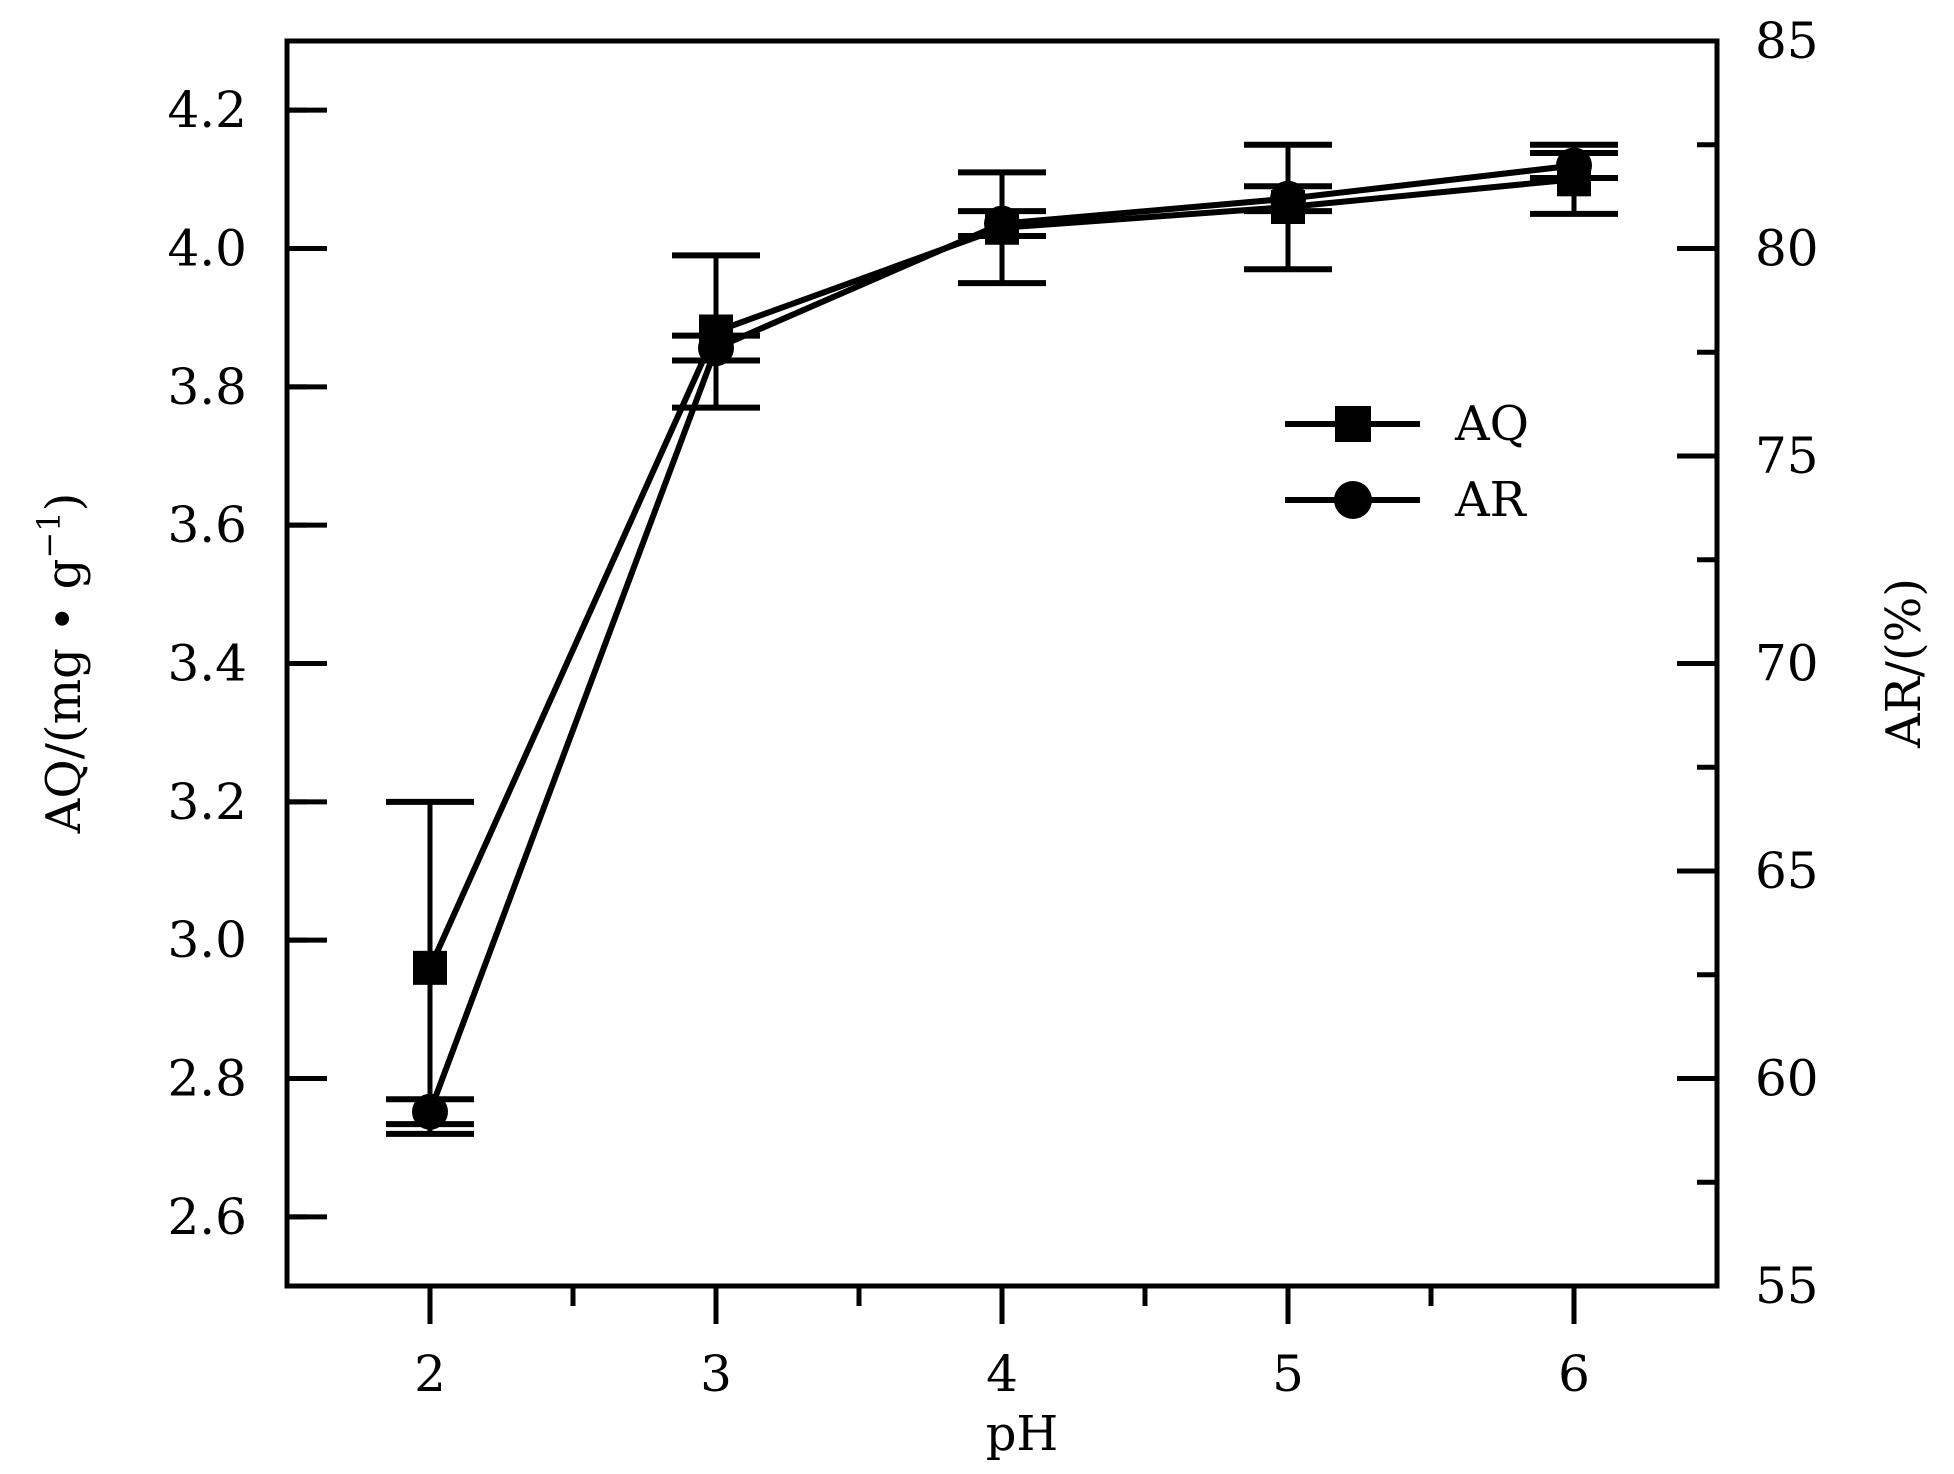 The image size is (1954, 1474). Describe the element at coordinates (1787, 456) in the screenshot. I see `y-right-tick-label: 75` at that location.